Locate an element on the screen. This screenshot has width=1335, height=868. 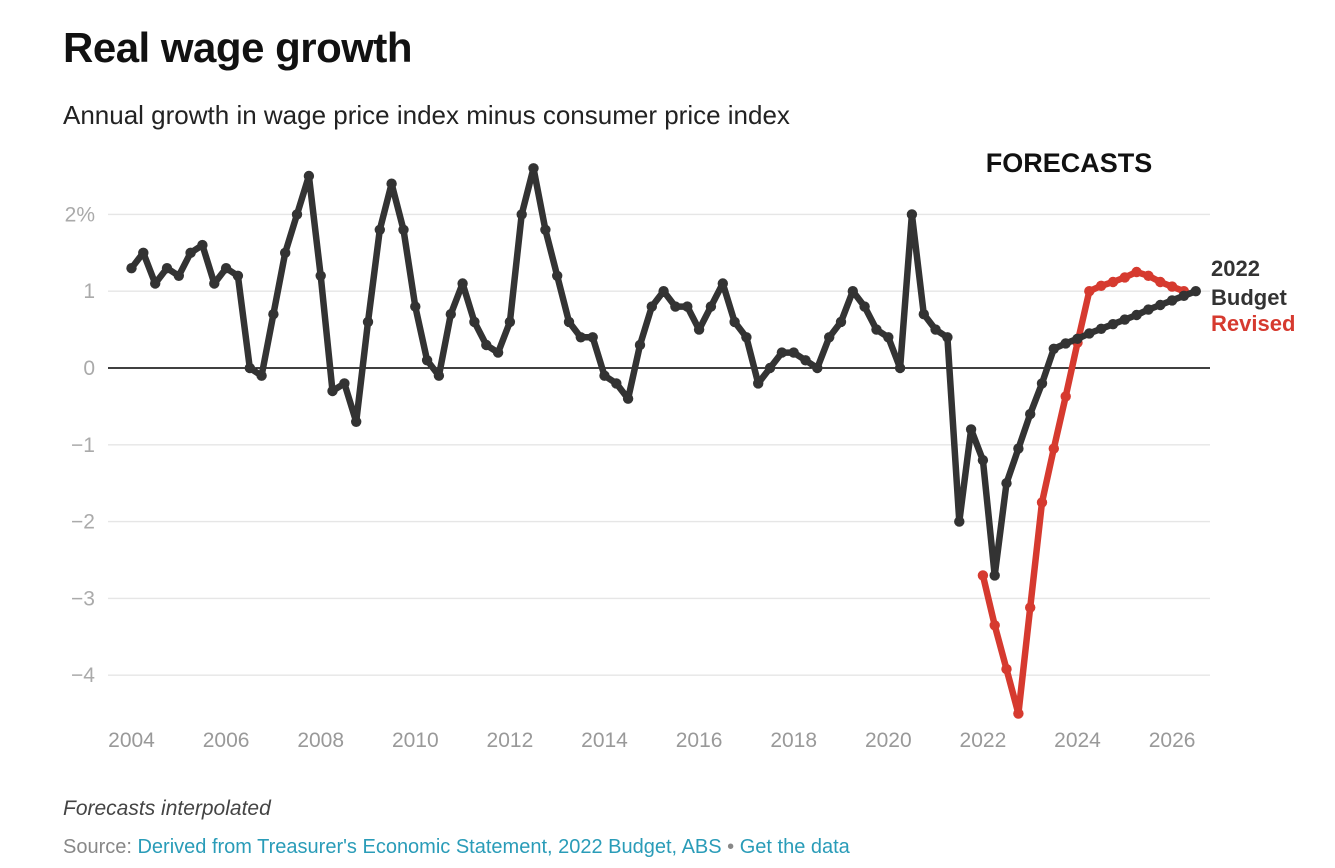
y-tick-label: 2% is located at coordinates (80, 214).